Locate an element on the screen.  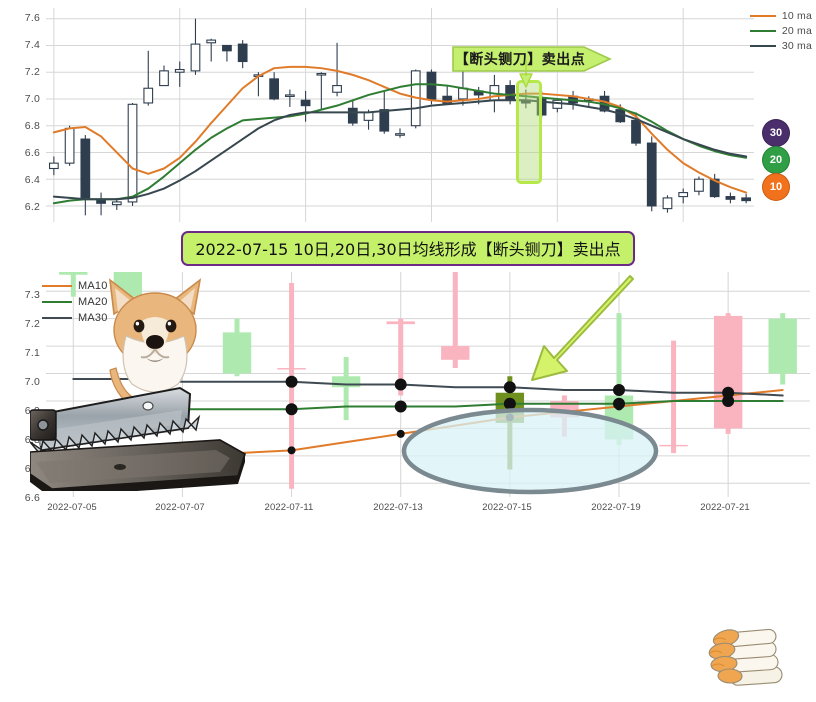
upper-ytick: 6.8 is located at coordinates (32, 126).